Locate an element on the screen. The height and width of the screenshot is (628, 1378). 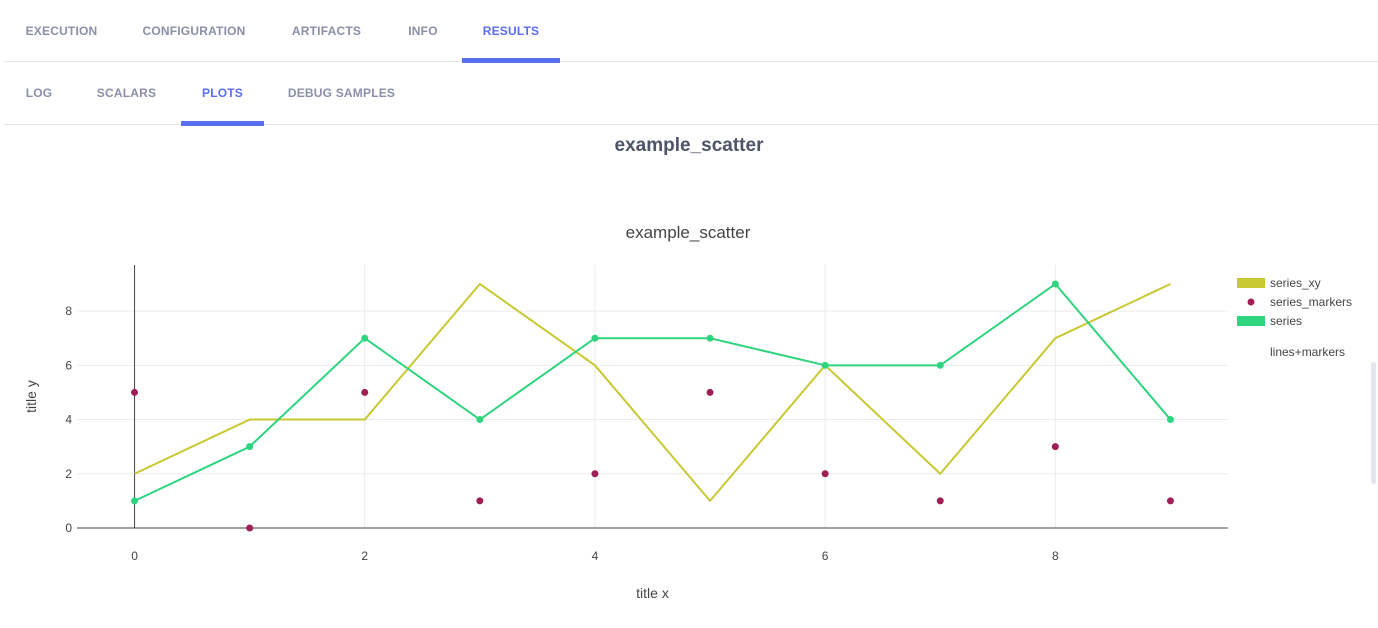
subtab-debug-samples: DEBUG SAMPLES is located at coordinates (341, 93).